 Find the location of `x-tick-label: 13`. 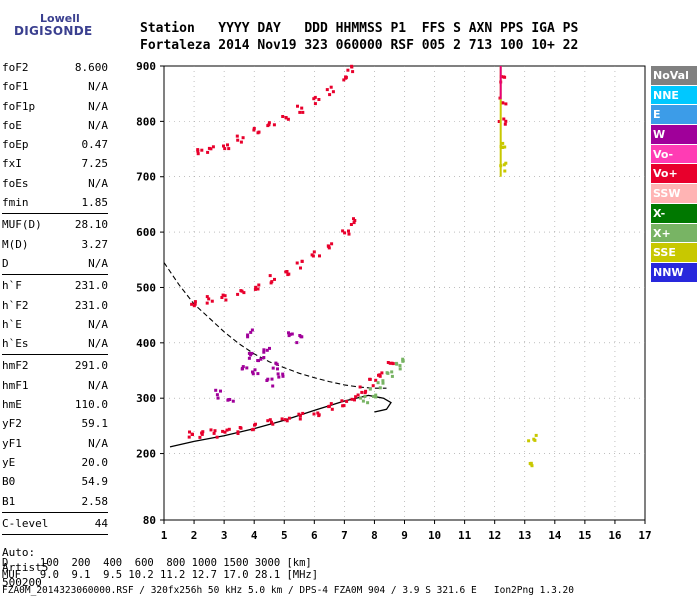

x-tick-label: 13 is located at coordinates (524, 535).